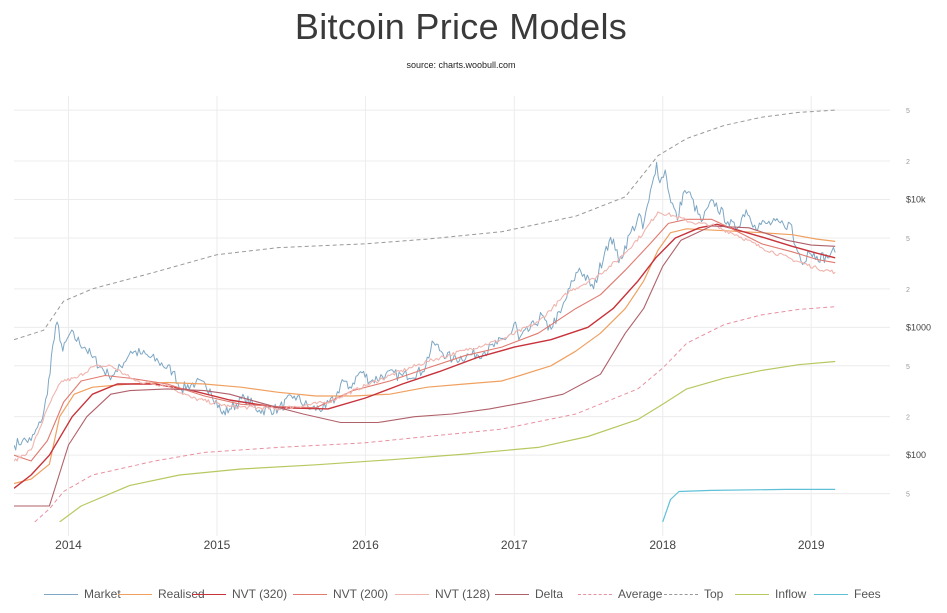 The image size is (947, 613). I want to click on legend-item-top: Top, so click(693, 594).